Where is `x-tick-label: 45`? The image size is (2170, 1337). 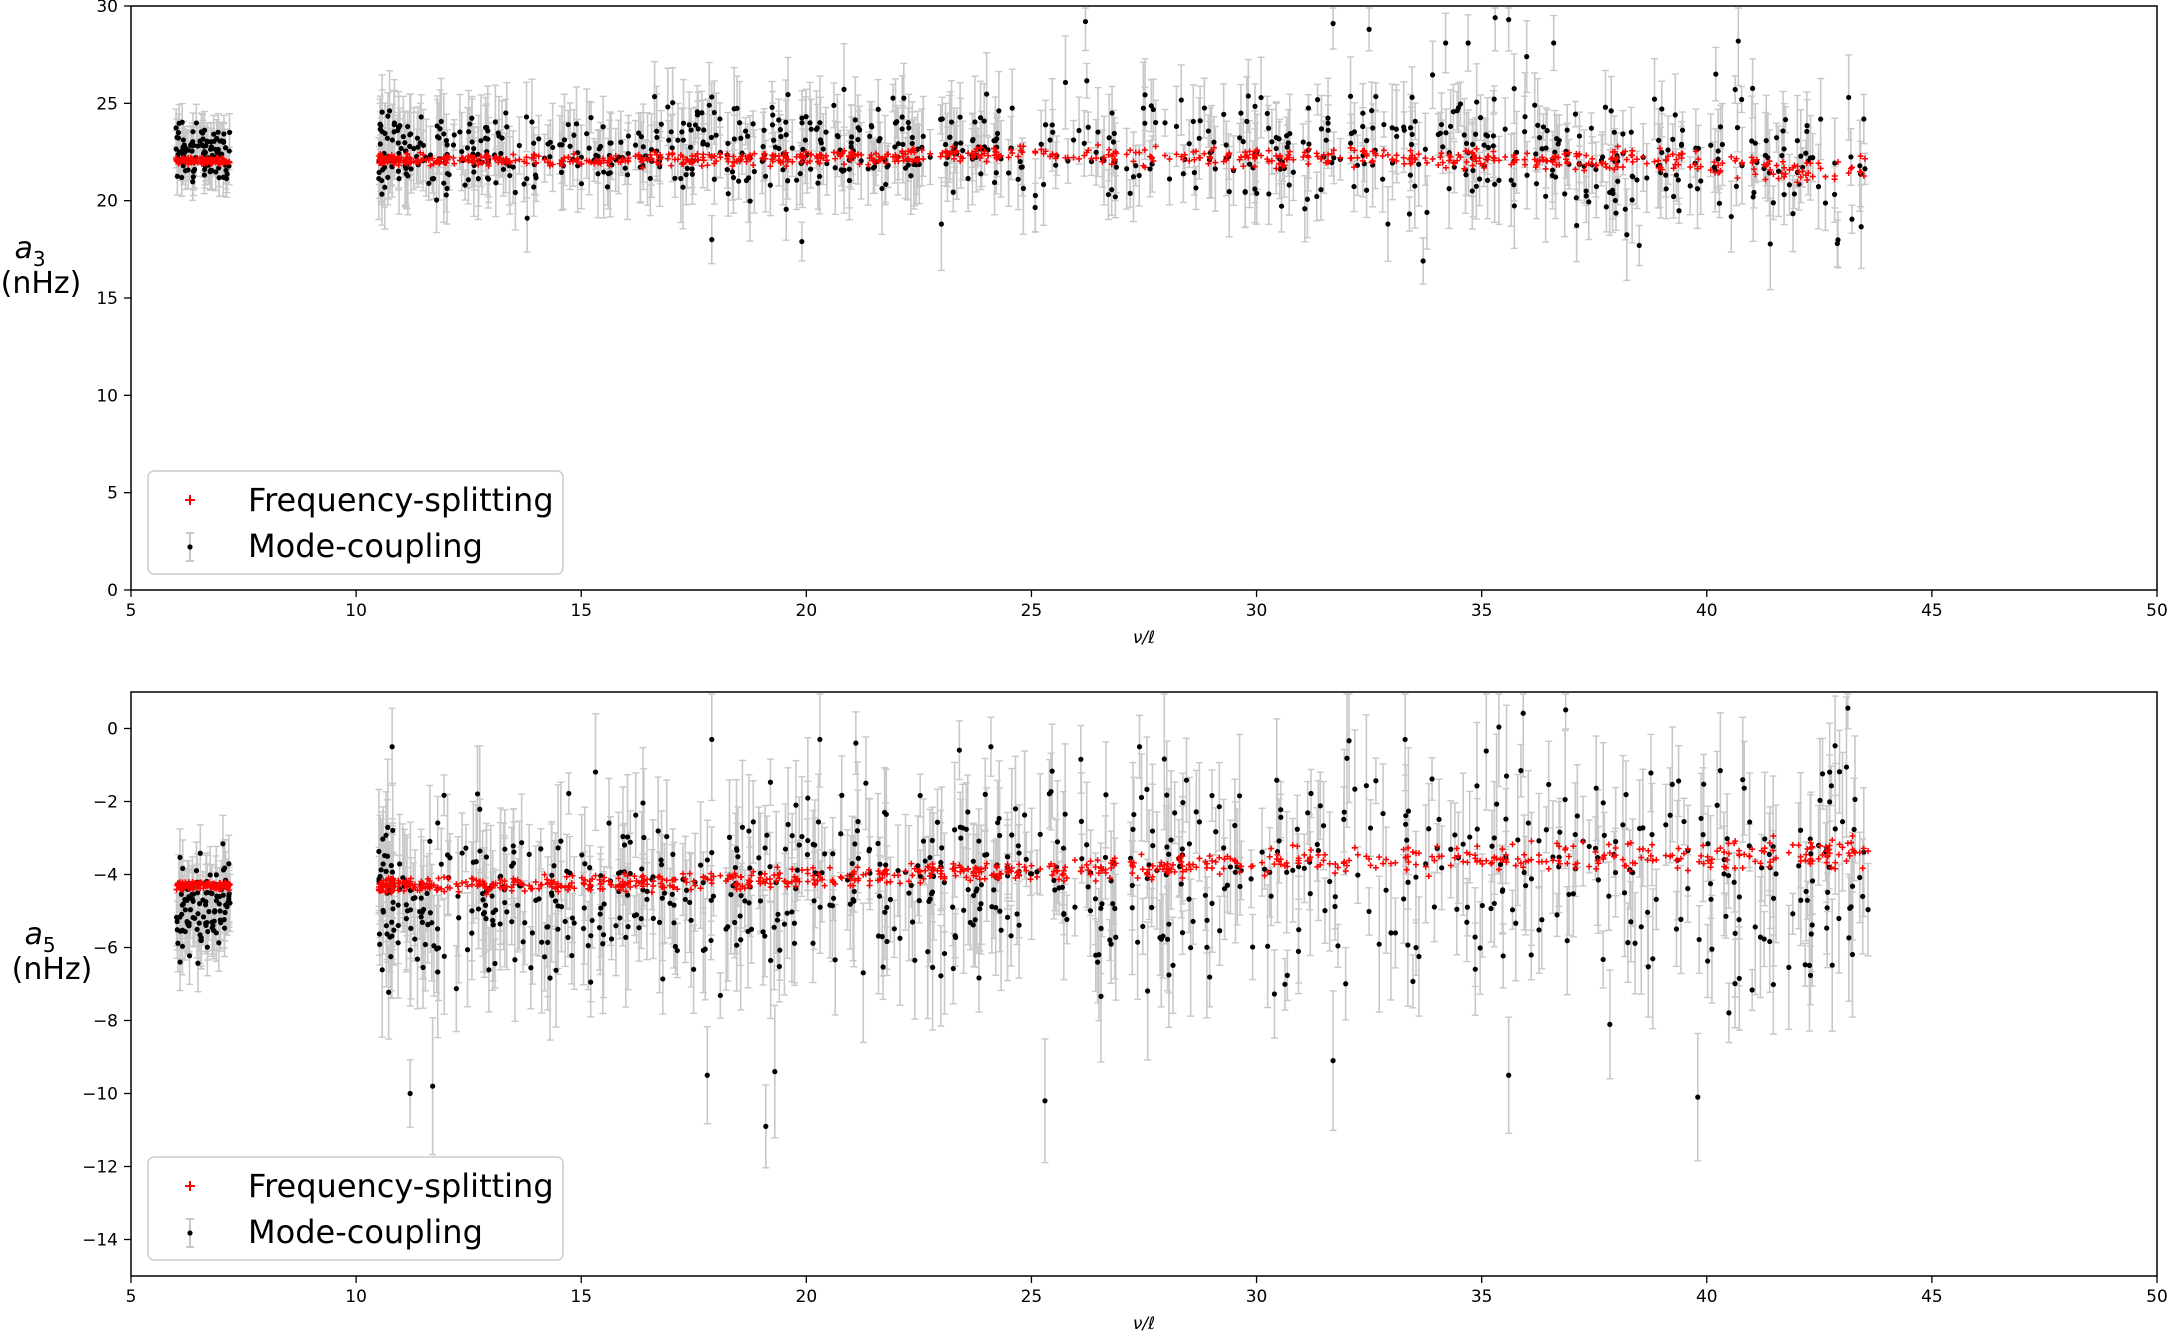
x-tick-label: 45 is located at coordinates (1932, 611).